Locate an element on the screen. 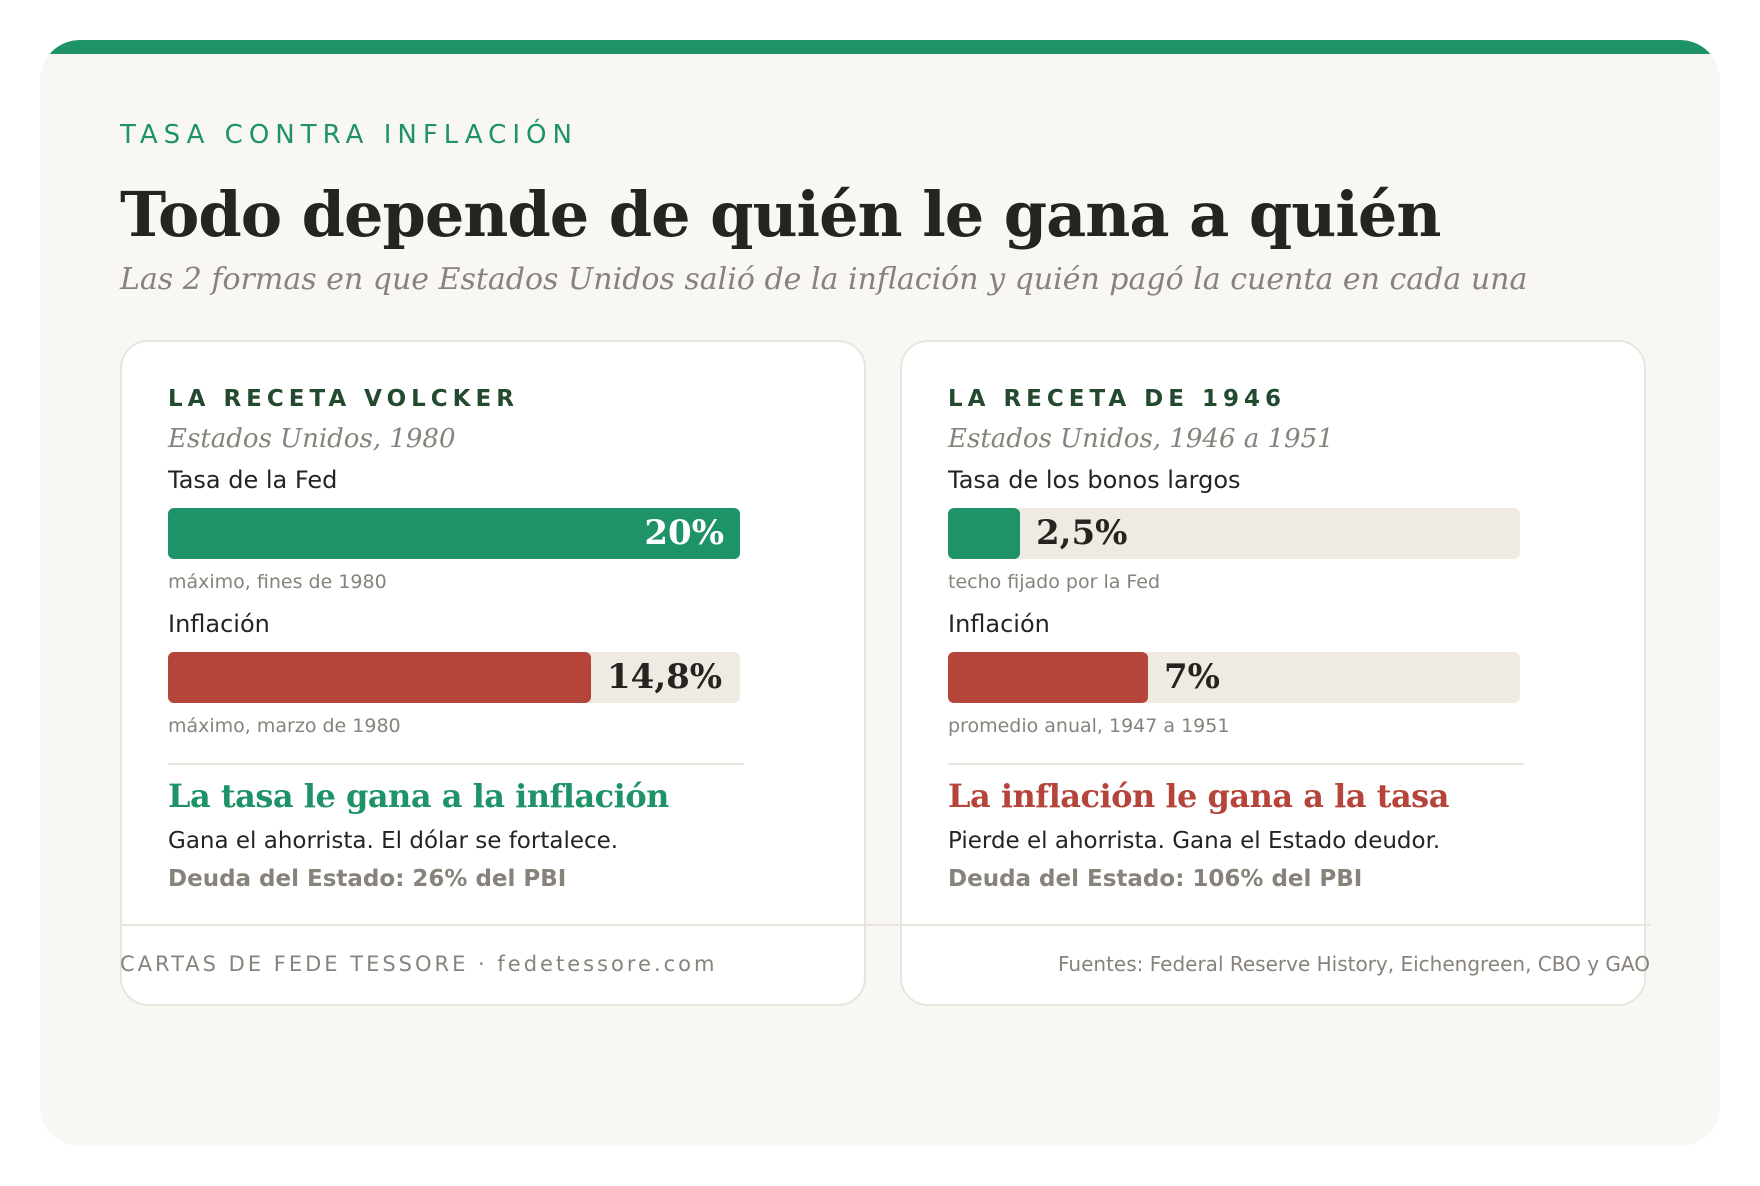 The image size is (1760, 1186). footer-credit: CARTAS DE FEDE TESSORE · fedetessore.com is located at coordinates (419, 964).